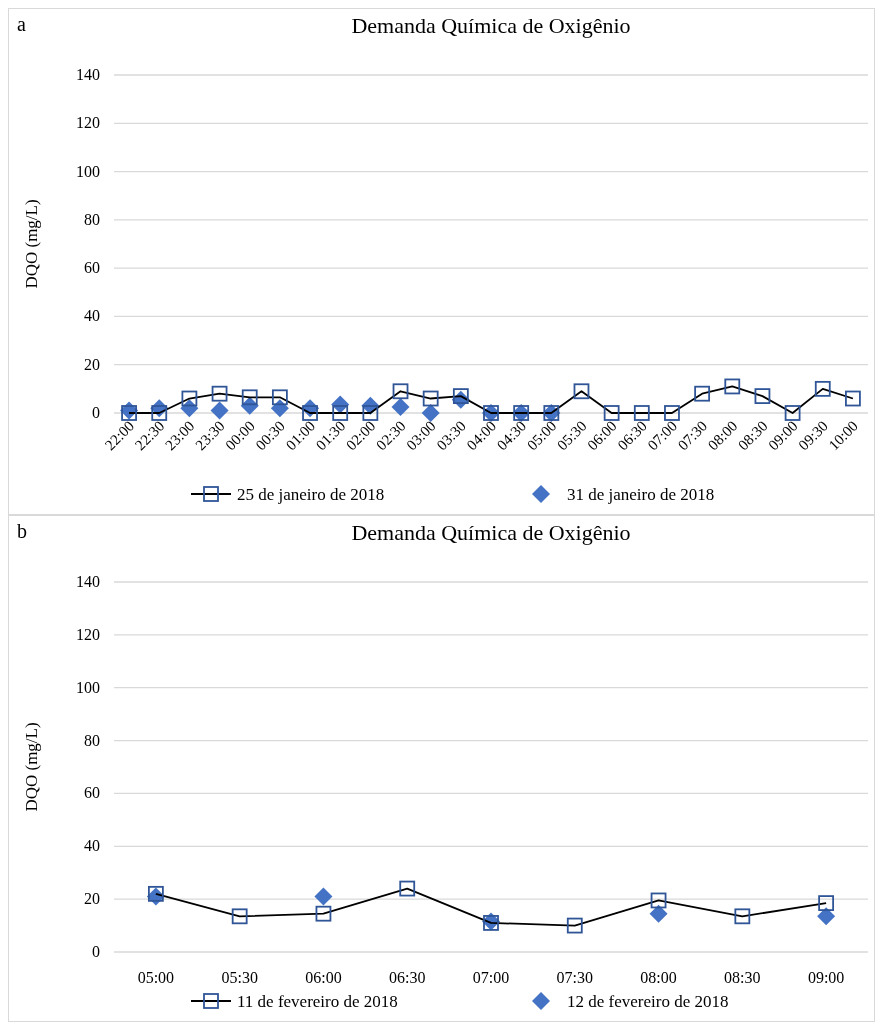 The height and width of the screenshot is (1027, 881). Describe the element at coordinates (156, 977) in the screenshot. I see `x-tick-label: 05:00` at that location.